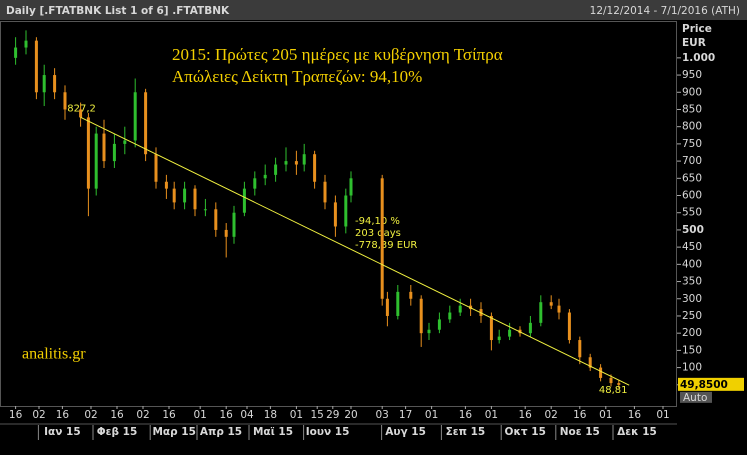  I want to click on month-label: Νοε 15, so click(580, 432).